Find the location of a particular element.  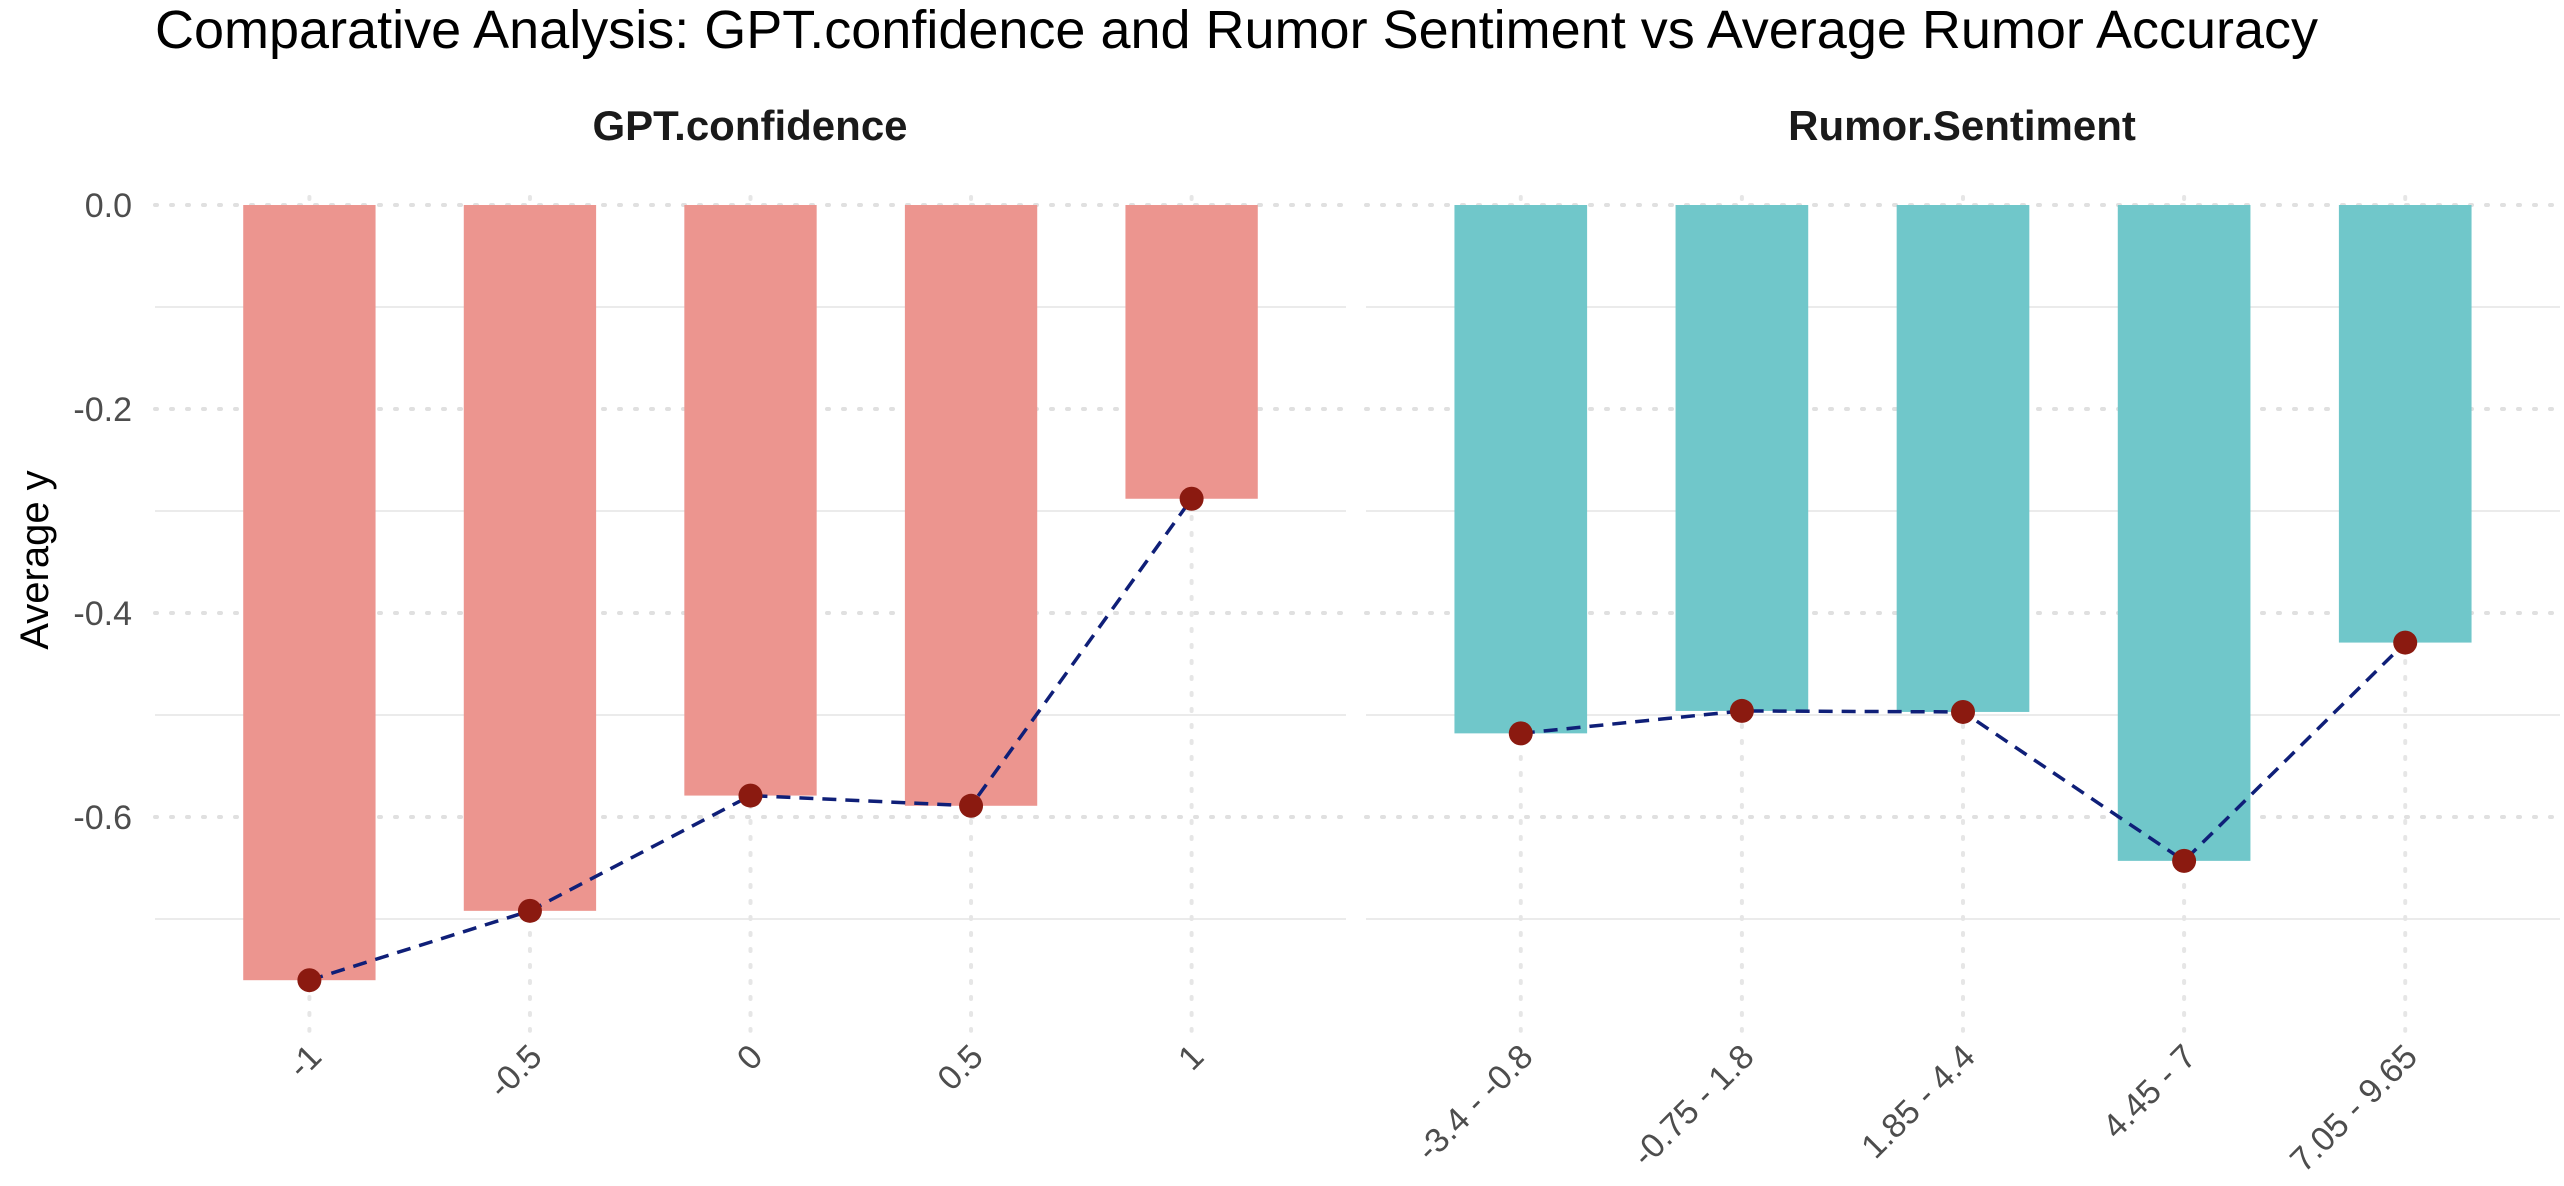

data-point--0.75 - 1.8 is located at coordinates (1741, 710).